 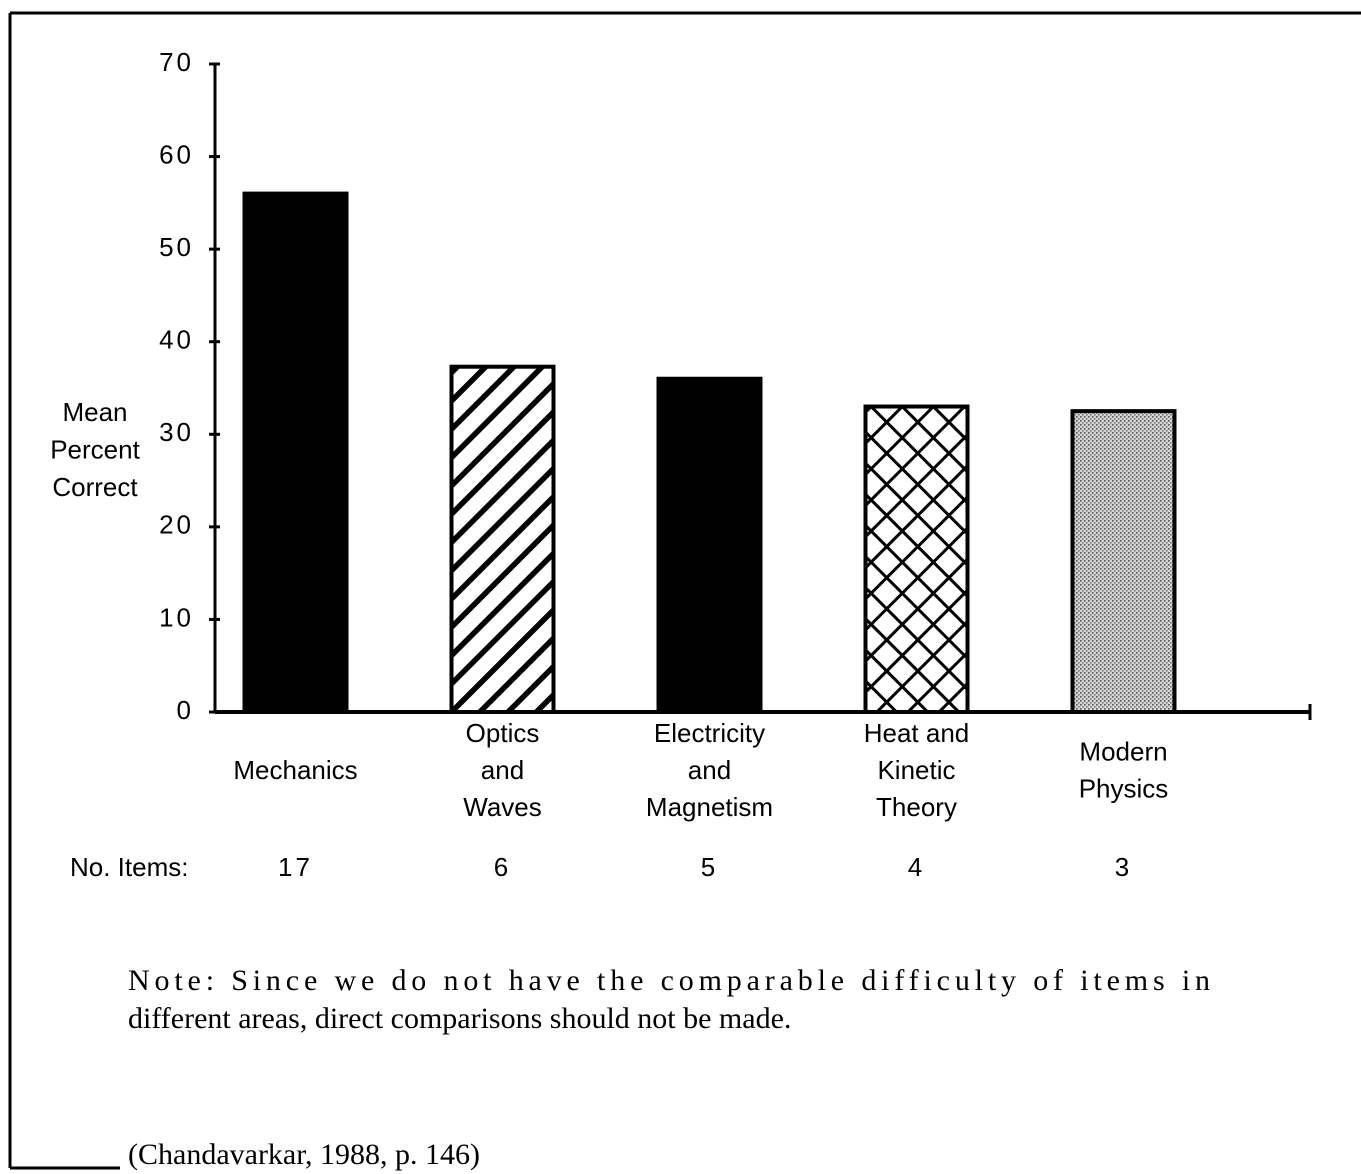 What do you see at coordinates (917, 733) in the screenshot?
I see `x-tick-label-line: Heat and` at bounding box center [917, 733].